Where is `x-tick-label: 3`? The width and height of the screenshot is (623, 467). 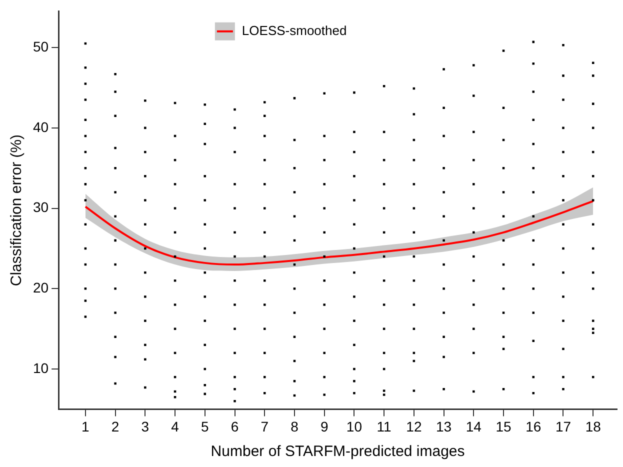
x-tick-label: 3 is located at coordinates (145, 426).